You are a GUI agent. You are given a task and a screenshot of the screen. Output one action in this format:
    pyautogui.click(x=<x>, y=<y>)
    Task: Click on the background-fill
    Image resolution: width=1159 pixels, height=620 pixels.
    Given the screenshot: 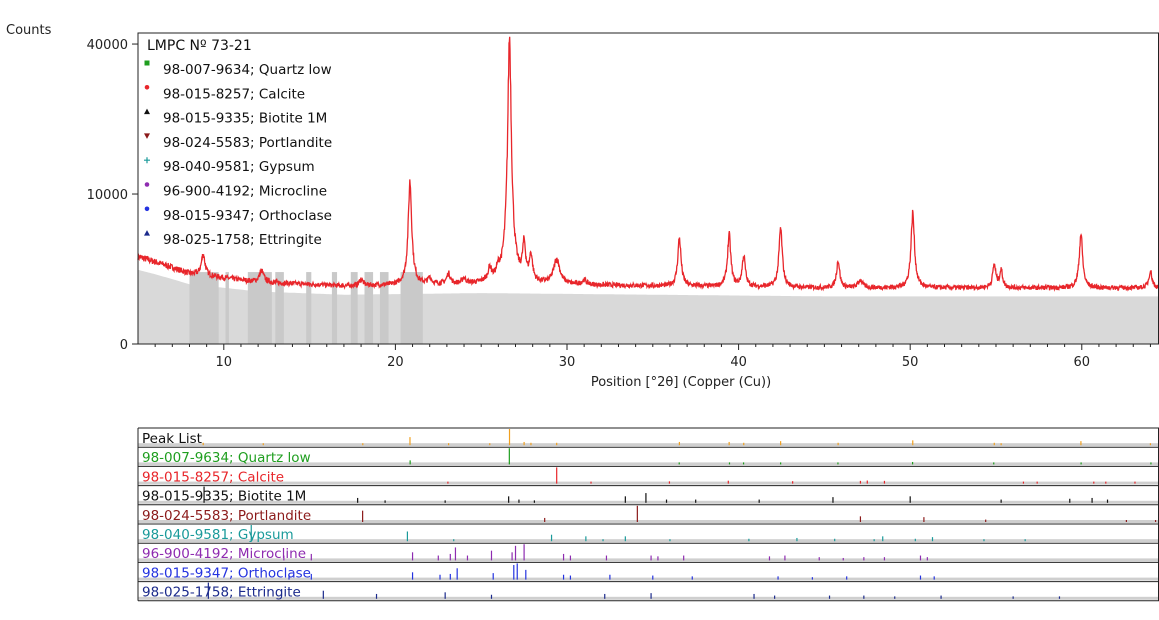 What is the action you would take?
    pyautogui.click(x=648, y=306)
    